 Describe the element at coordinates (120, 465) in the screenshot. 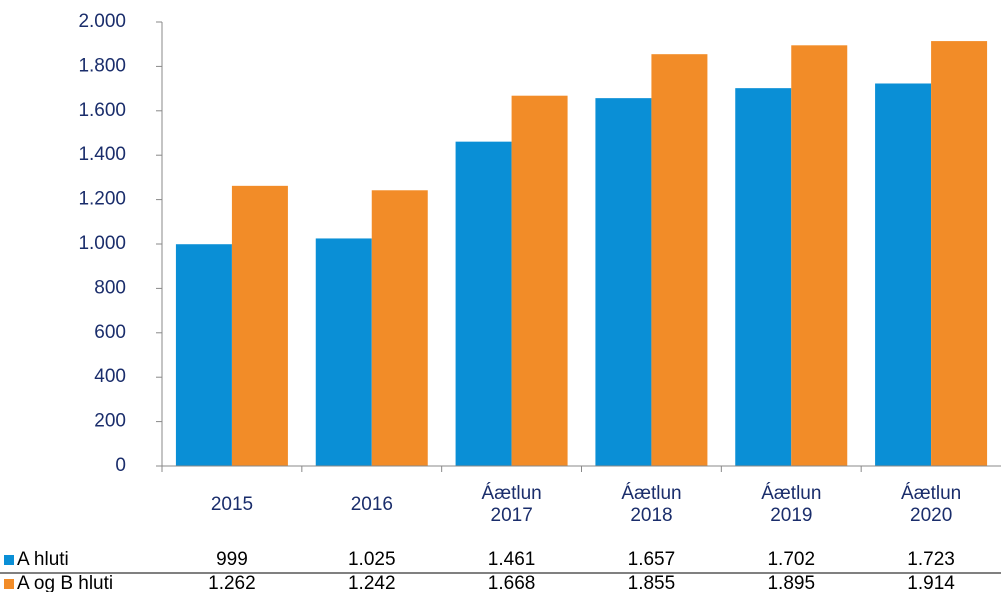

I see `y-tick-label: 0` at that location.